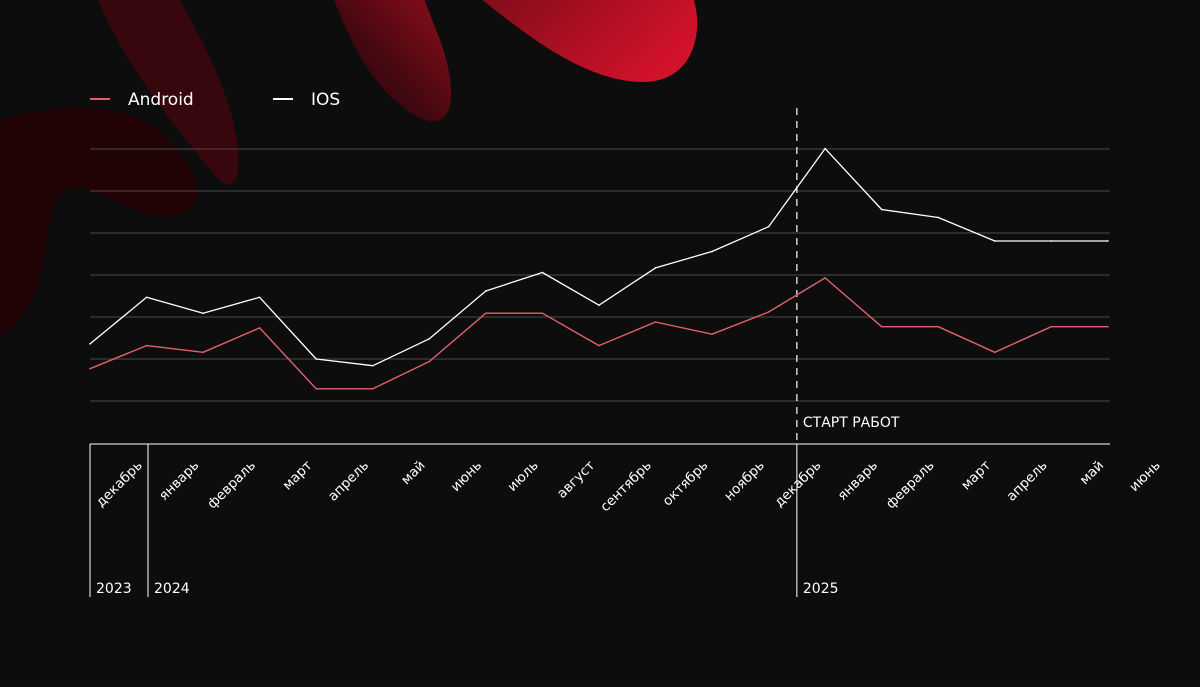 This screenshot has width=1200, height=687. Describe the element at coordinates (325, 100) in the screenshot. I see `legend-label-ios: IOS` at that location.